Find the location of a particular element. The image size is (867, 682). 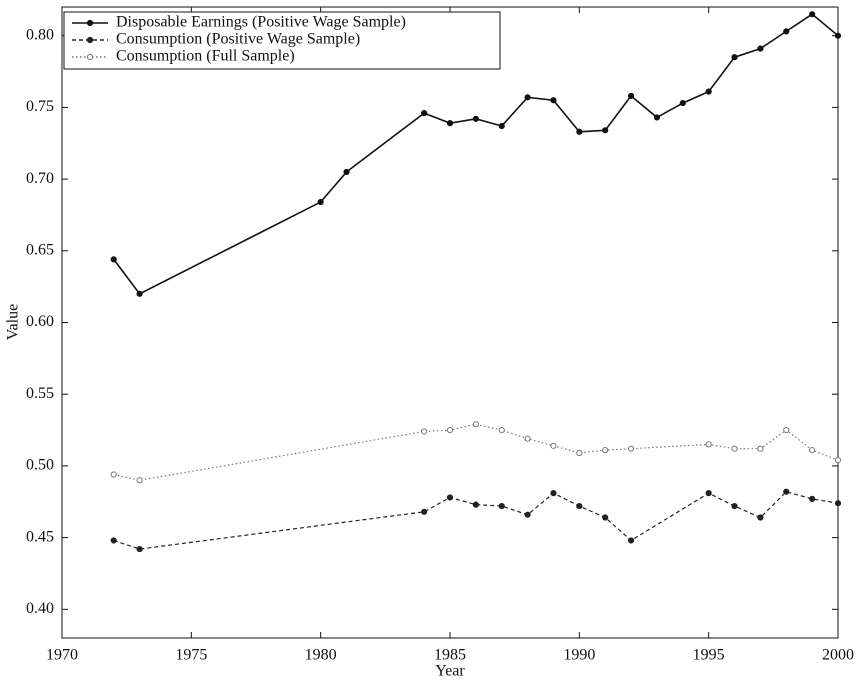

x-tick-label: 1970 is located at coordinates (62, 655).